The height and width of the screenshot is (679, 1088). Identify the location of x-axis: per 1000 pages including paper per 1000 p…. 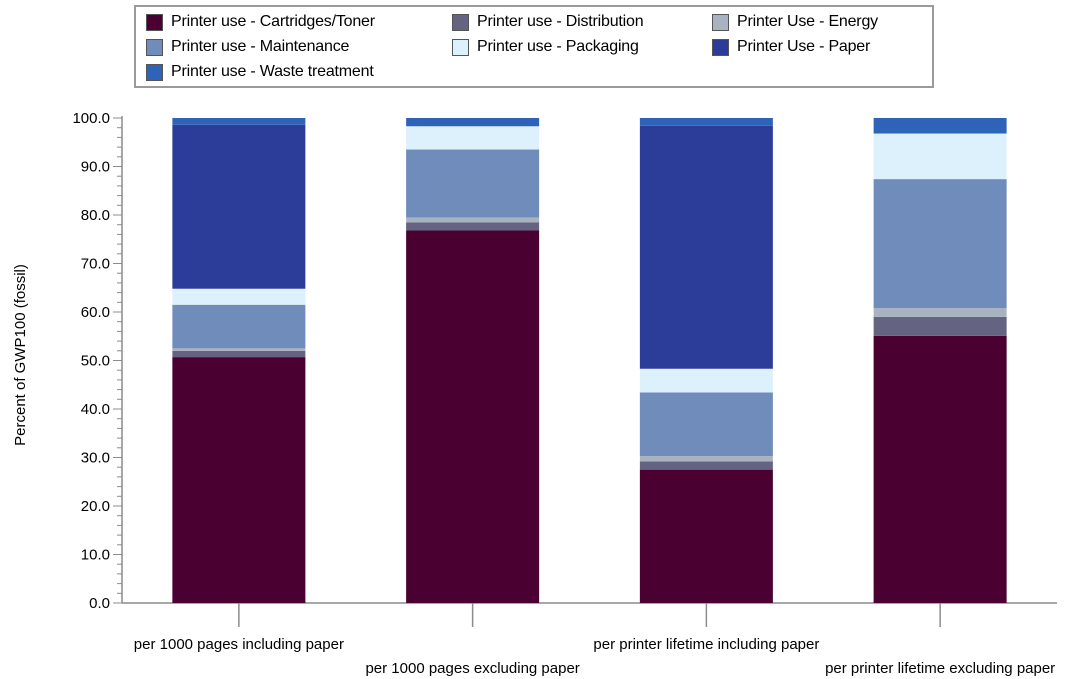
(589, 639).